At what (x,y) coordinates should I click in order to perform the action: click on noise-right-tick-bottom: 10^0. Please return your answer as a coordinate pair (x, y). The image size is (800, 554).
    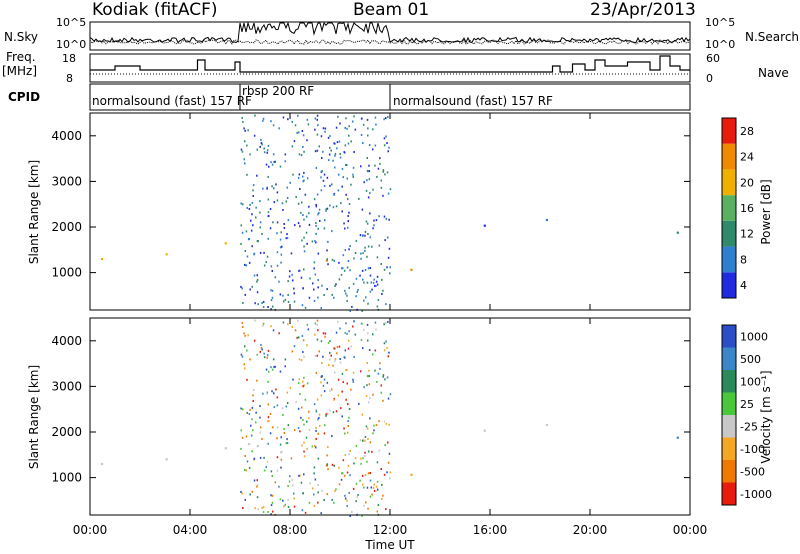
    Looking at the image, I should click on (720, 44).